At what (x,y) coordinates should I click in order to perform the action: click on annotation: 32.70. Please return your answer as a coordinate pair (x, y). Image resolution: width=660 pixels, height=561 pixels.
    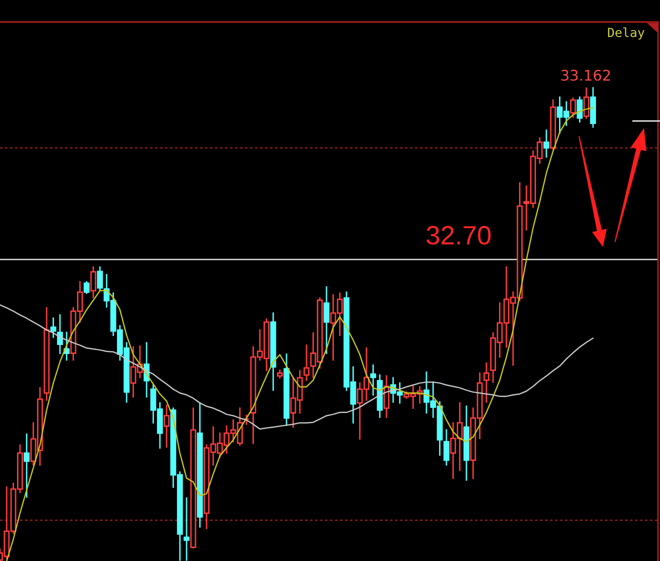
    Looking at the image, I should click on (458, 235).